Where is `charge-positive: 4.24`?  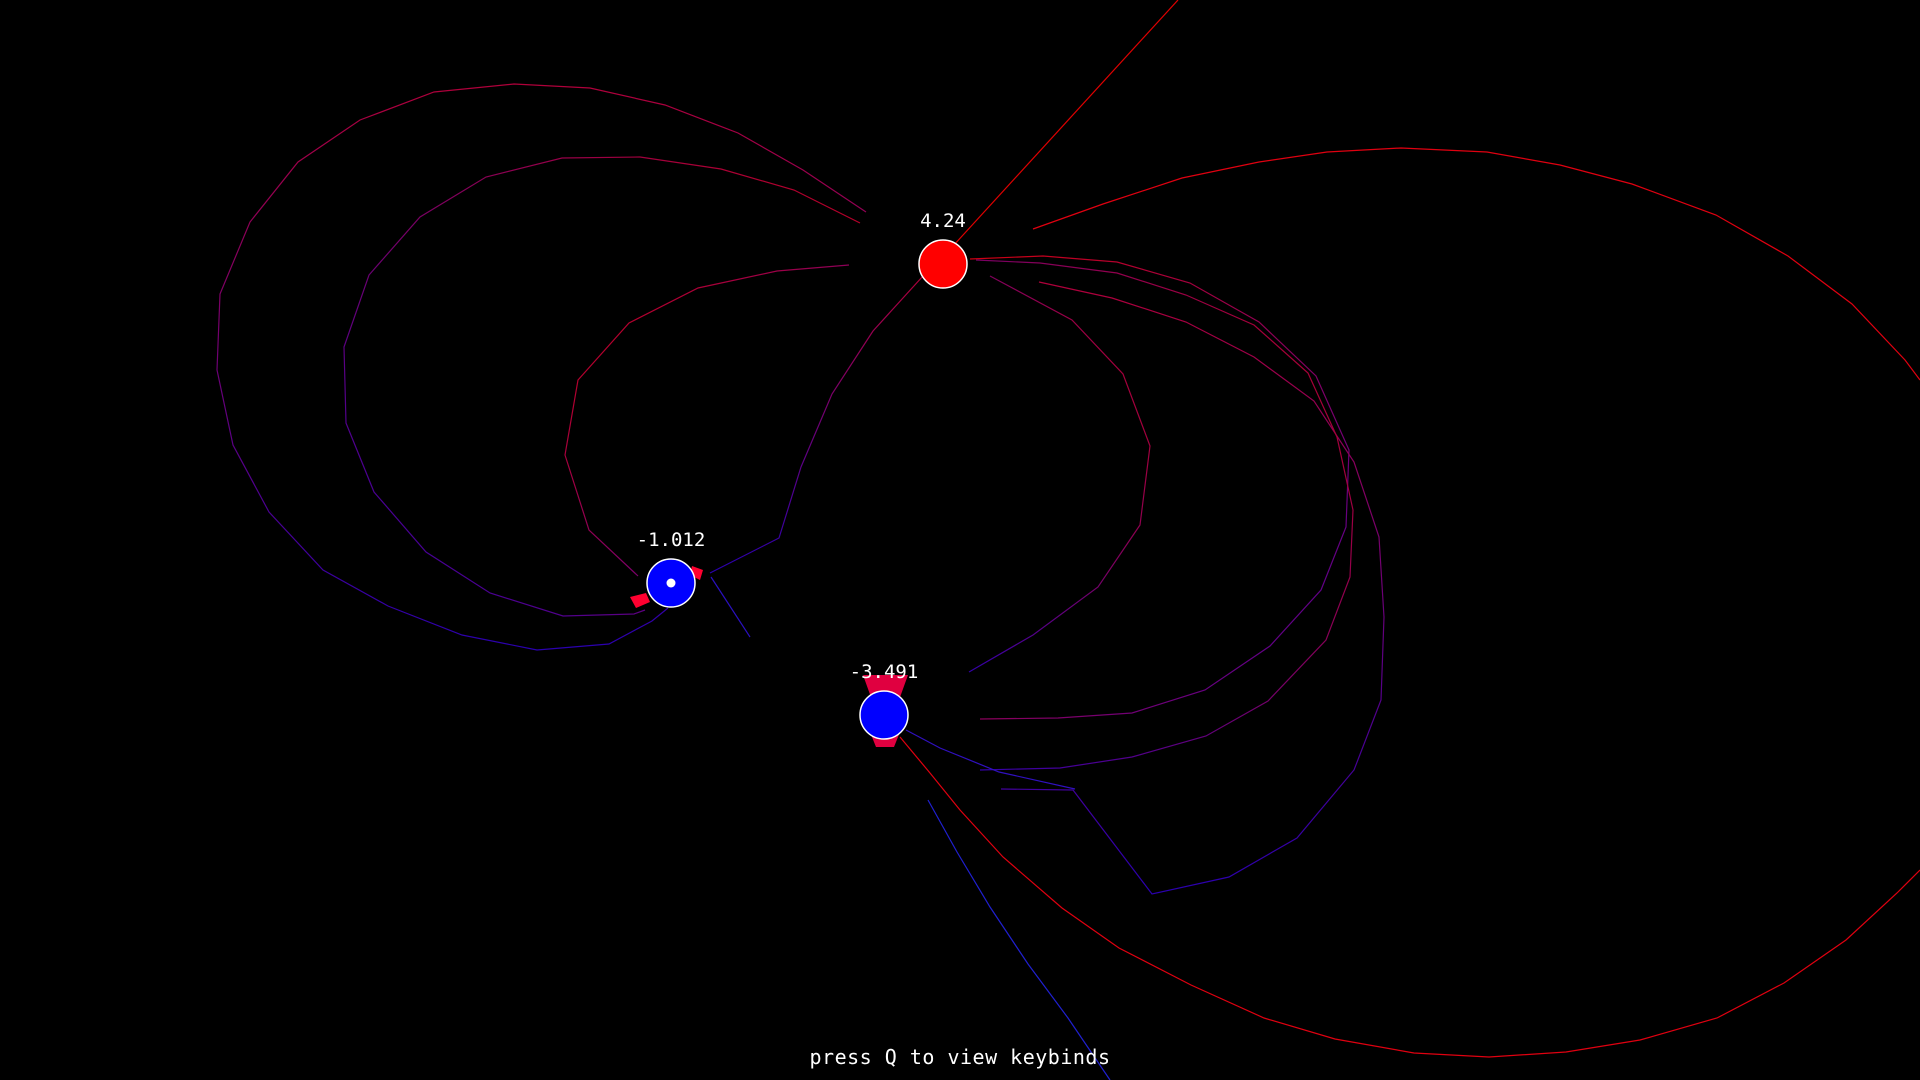 charge-positive: 4.24 is located at coordinates (943, 249).